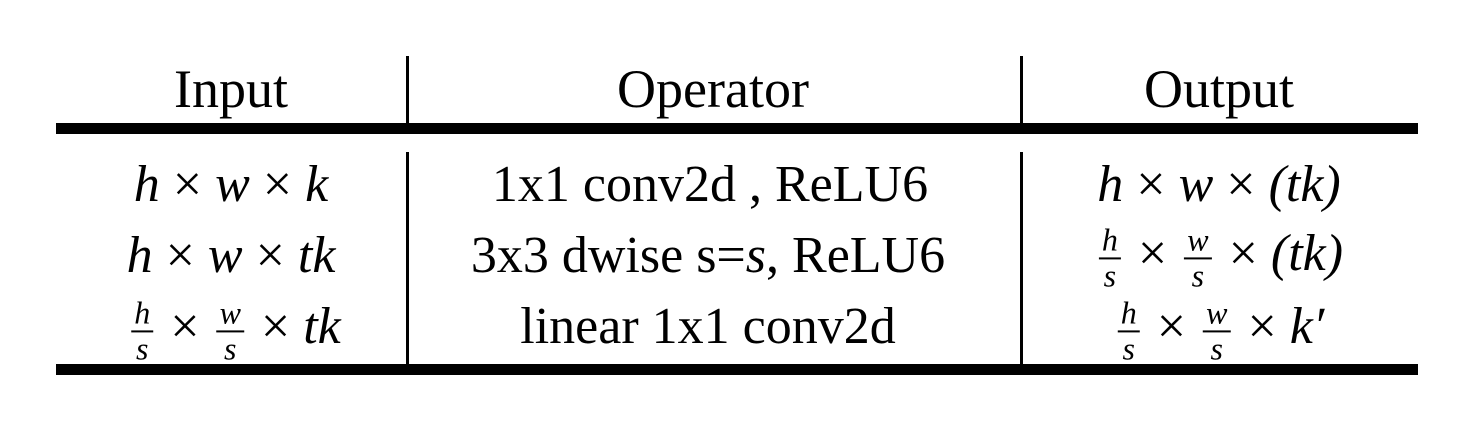 This screenshot has height=436, width=1472. Describe the element at coordinates (710, 184) in the screenshot. I see `row1-operator: 1x1 conv2d , ReLU6` at that location.